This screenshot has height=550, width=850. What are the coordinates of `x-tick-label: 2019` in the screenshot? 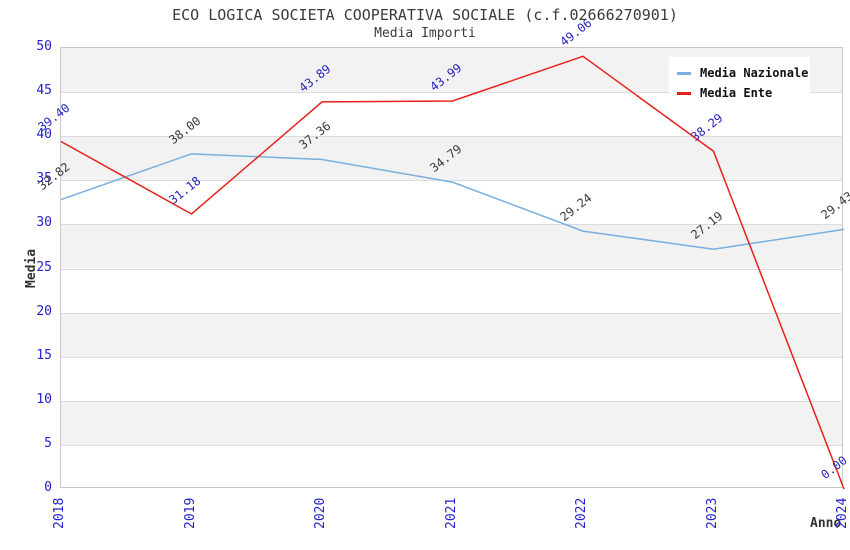 It's located at (190, 513).